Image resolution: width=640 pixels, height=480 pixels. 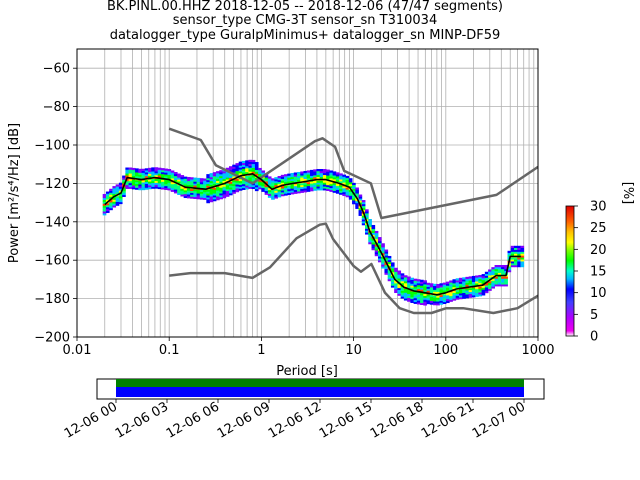 What do you see at coordinates (193, 420) in the screenshot?
I see `time-tick-label: 12-06 06` at bounding box center [193, 420].